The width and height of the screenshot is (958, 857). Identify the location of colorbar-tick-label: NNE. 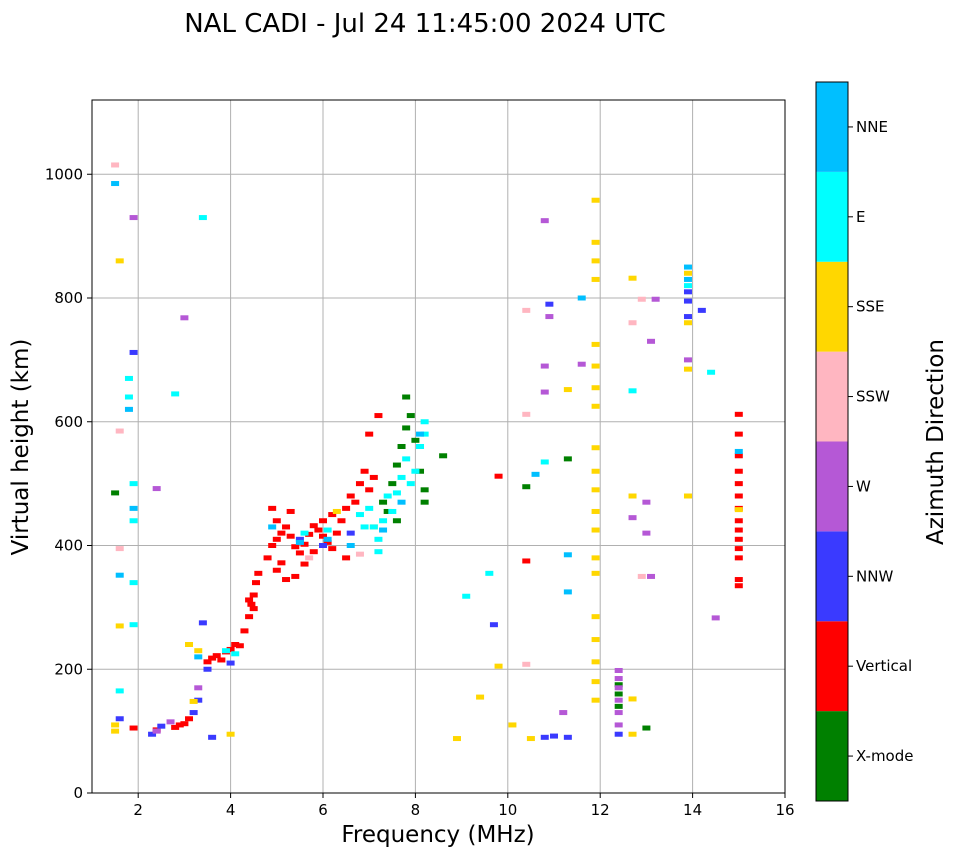
(872, 127).